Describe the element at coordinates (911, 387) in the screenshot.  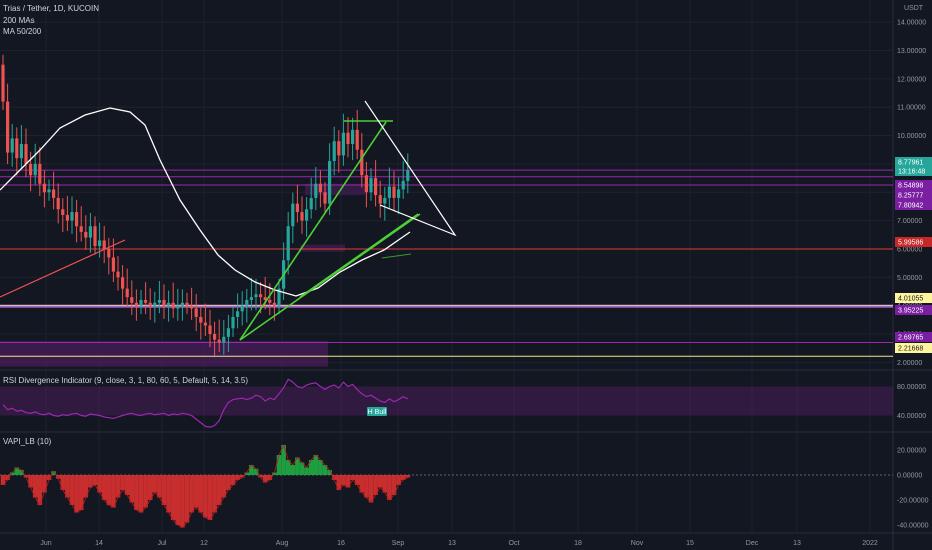
I see `rsi-tick-label: 80.00000` at that location.